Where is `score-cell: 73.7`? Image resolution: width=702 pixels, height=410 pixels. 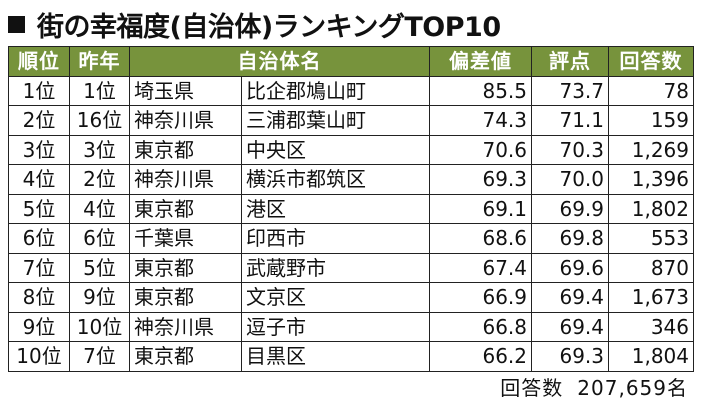 score-cell: 73.7 is located at coordinates (570, 90).